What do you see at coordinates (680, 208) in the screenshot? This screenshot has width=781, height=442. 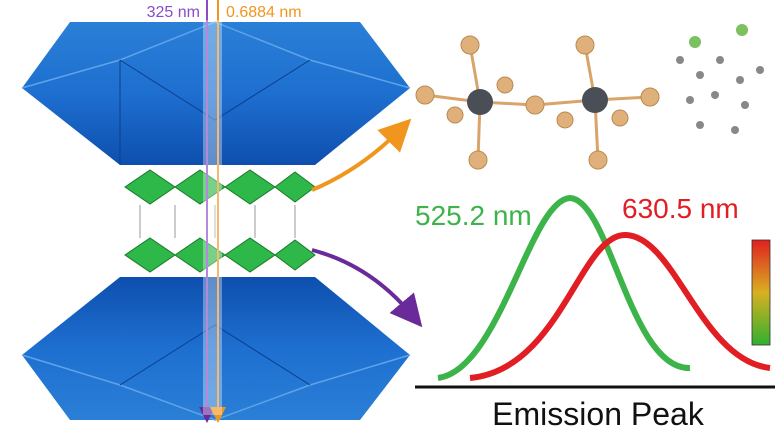 I see `red-peak-label: 630.5 nm` at bounding box center [680, 208].